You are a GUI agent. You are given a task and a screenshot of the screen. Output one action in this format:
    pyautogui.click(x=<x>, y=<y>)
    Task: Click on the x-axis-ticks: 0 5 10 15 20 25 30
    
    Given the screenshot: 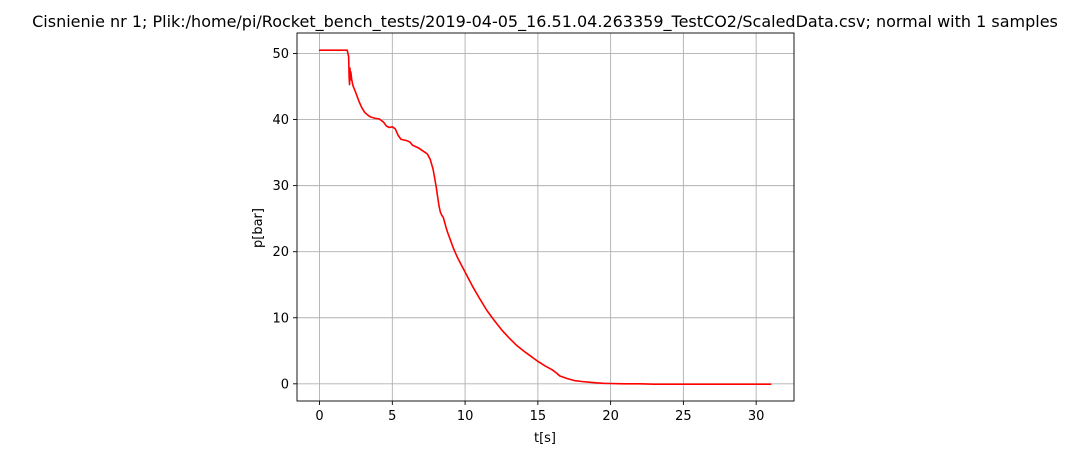 What is the action you would take?
    pyautogui.click(x=539, y=412)
    